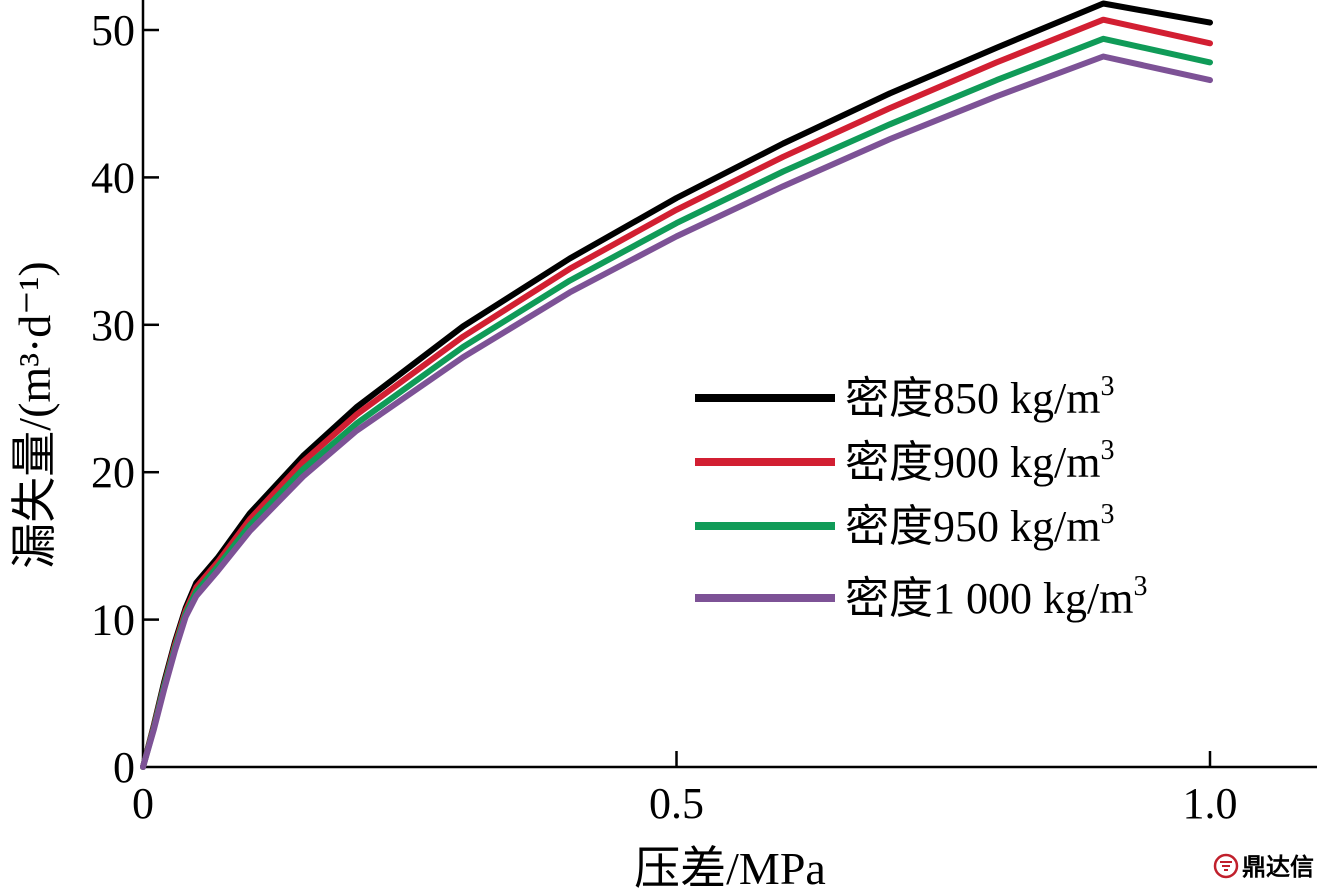 This screenshot has width=1317, height=889. I want to click on y-tick-label: 40, so click(113, 177).